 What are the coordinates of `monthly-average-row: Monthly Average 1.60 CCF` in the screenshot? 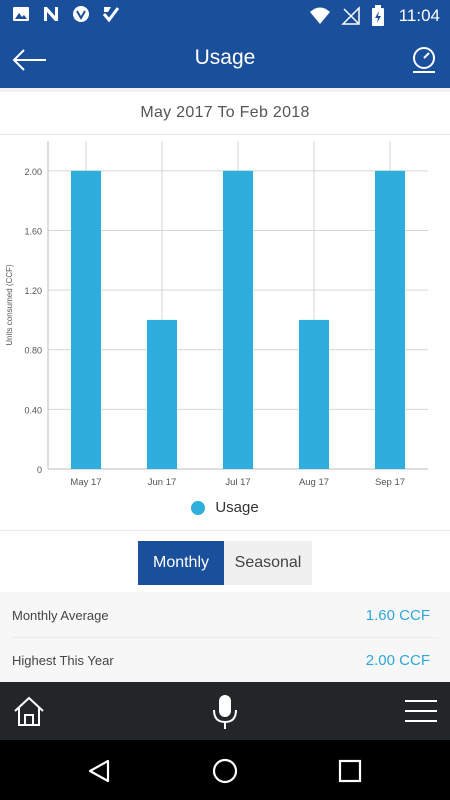 It's located at (225, 616).